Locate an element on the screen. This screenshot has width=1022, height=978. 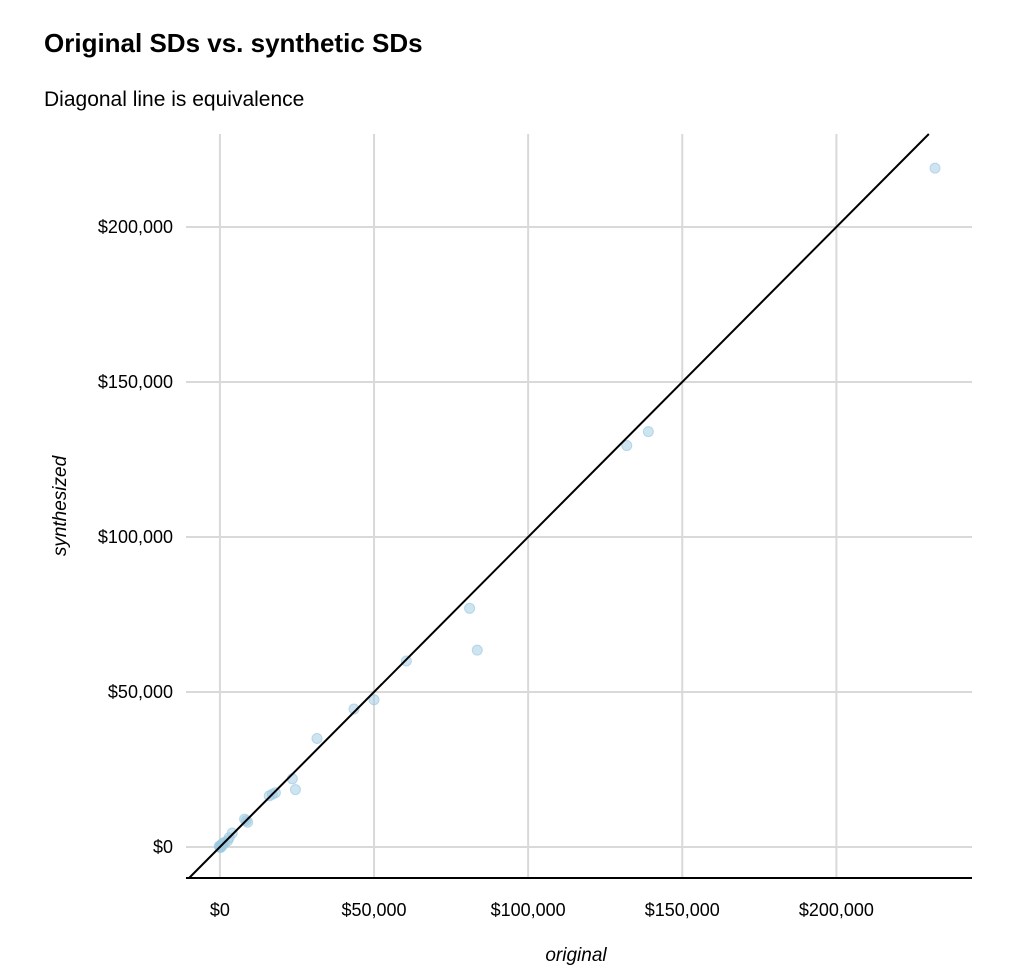
x-tick-label: $150,000 is located at coordinates (682, 910).